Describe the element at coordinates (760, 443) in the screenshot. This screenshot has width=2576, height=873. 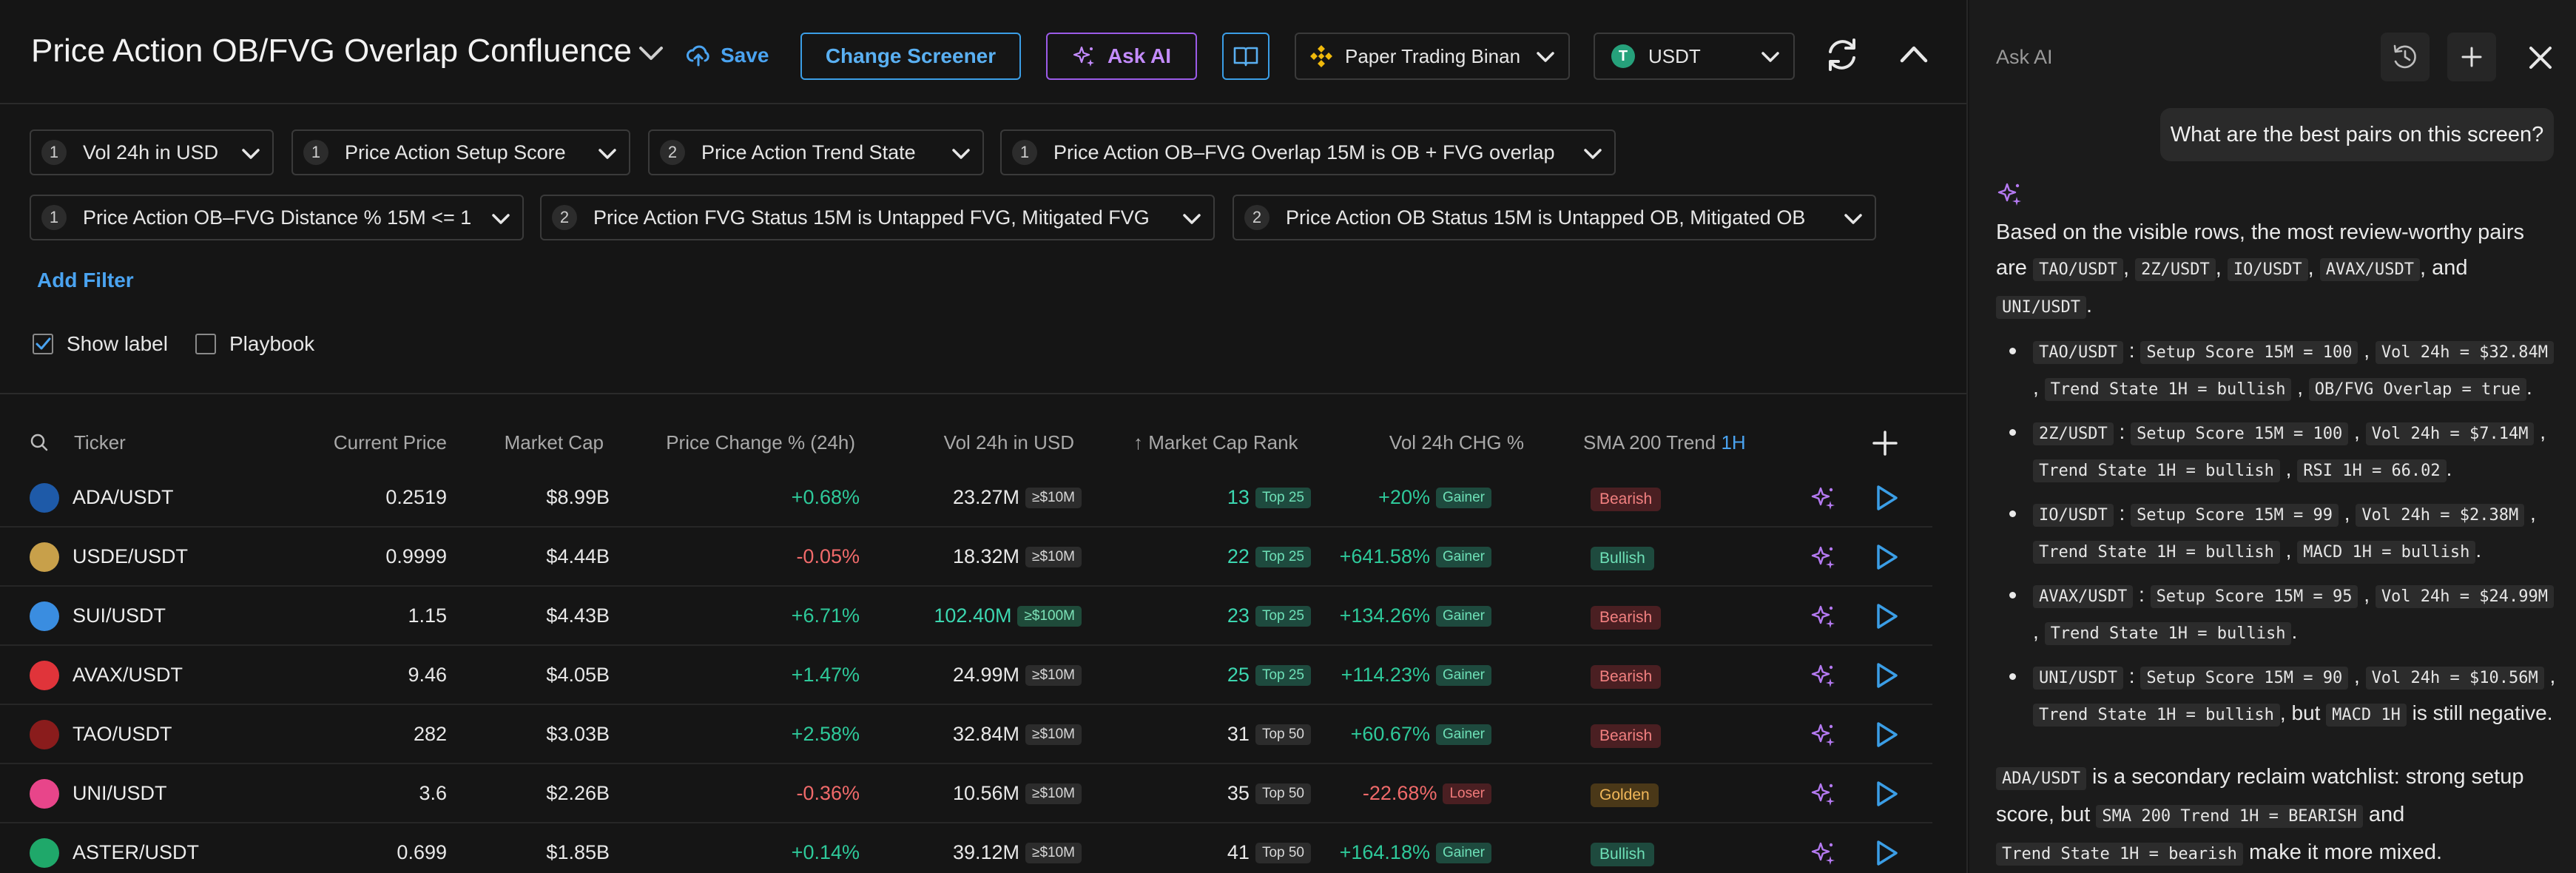
I see `col-price-change: Price Change % (24h)` at that location.